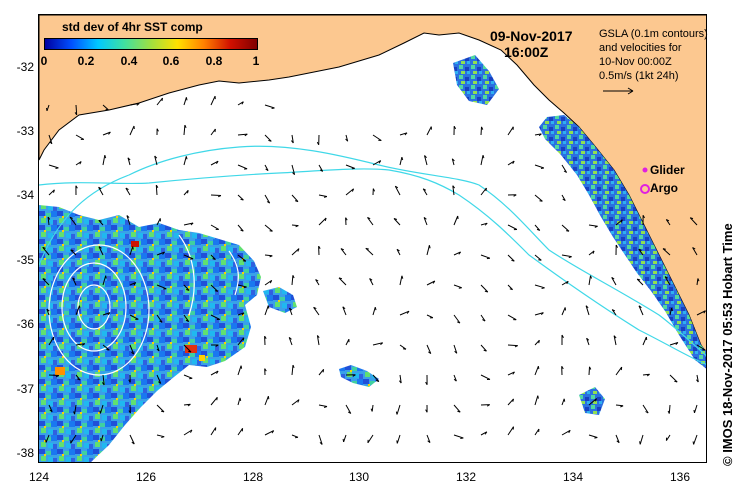 This screenshot has width=749, height=496. Describe the element at coordinates (39, 477) in the screenshot. I see `lon-label: 124` at that location.